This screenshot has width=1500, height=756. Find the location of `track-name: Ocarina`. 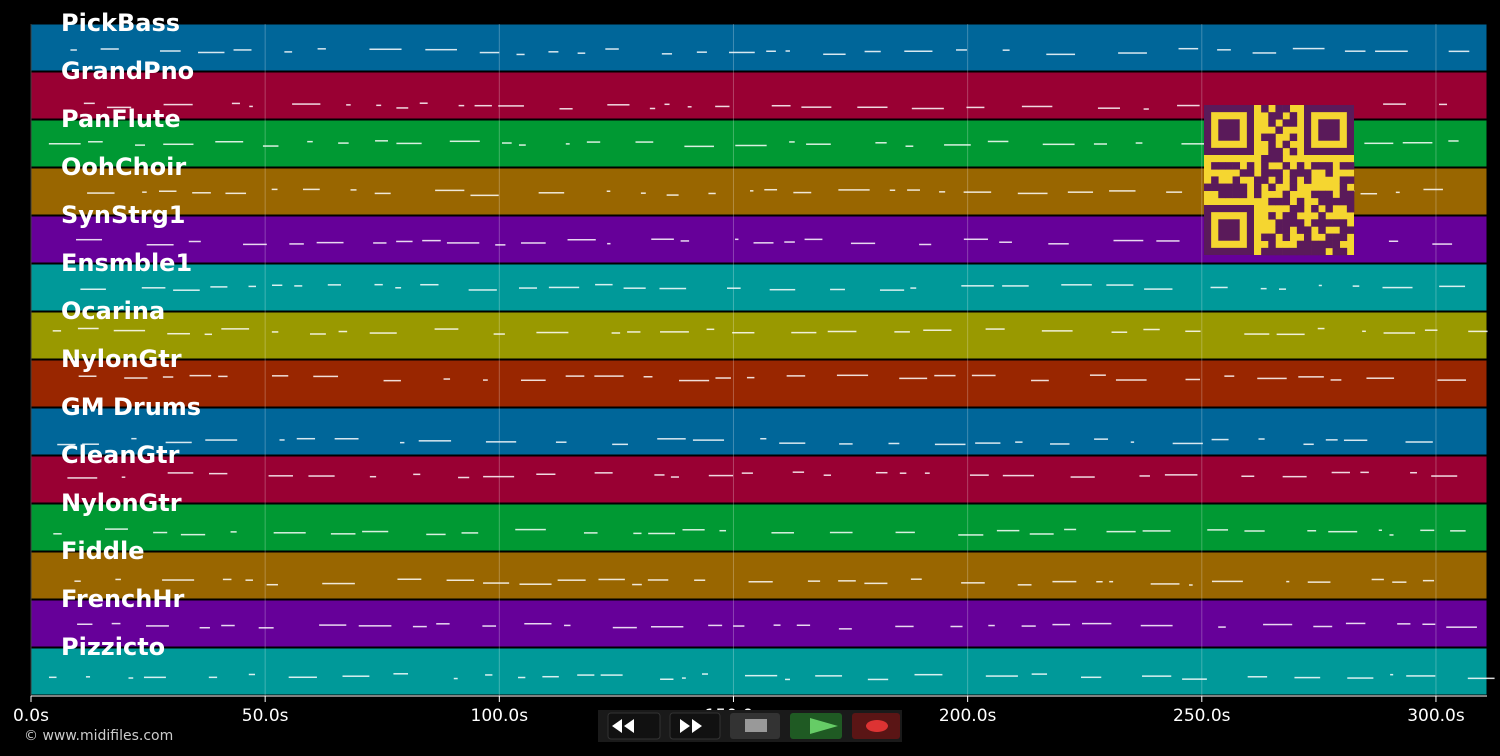

track-name: Ocarina is located at coordinates (113, 311).